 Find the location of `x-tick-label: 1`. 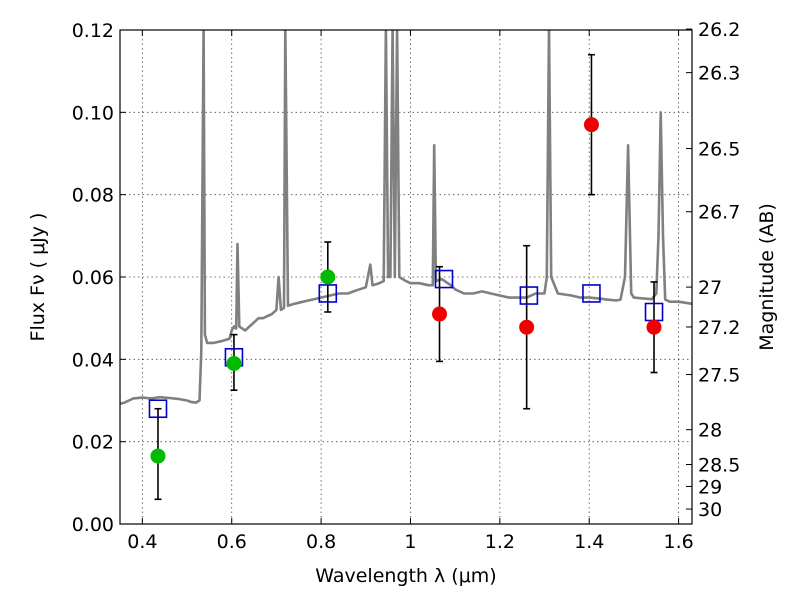

x-tick-label: 1 is located at coordinates (410, 542).